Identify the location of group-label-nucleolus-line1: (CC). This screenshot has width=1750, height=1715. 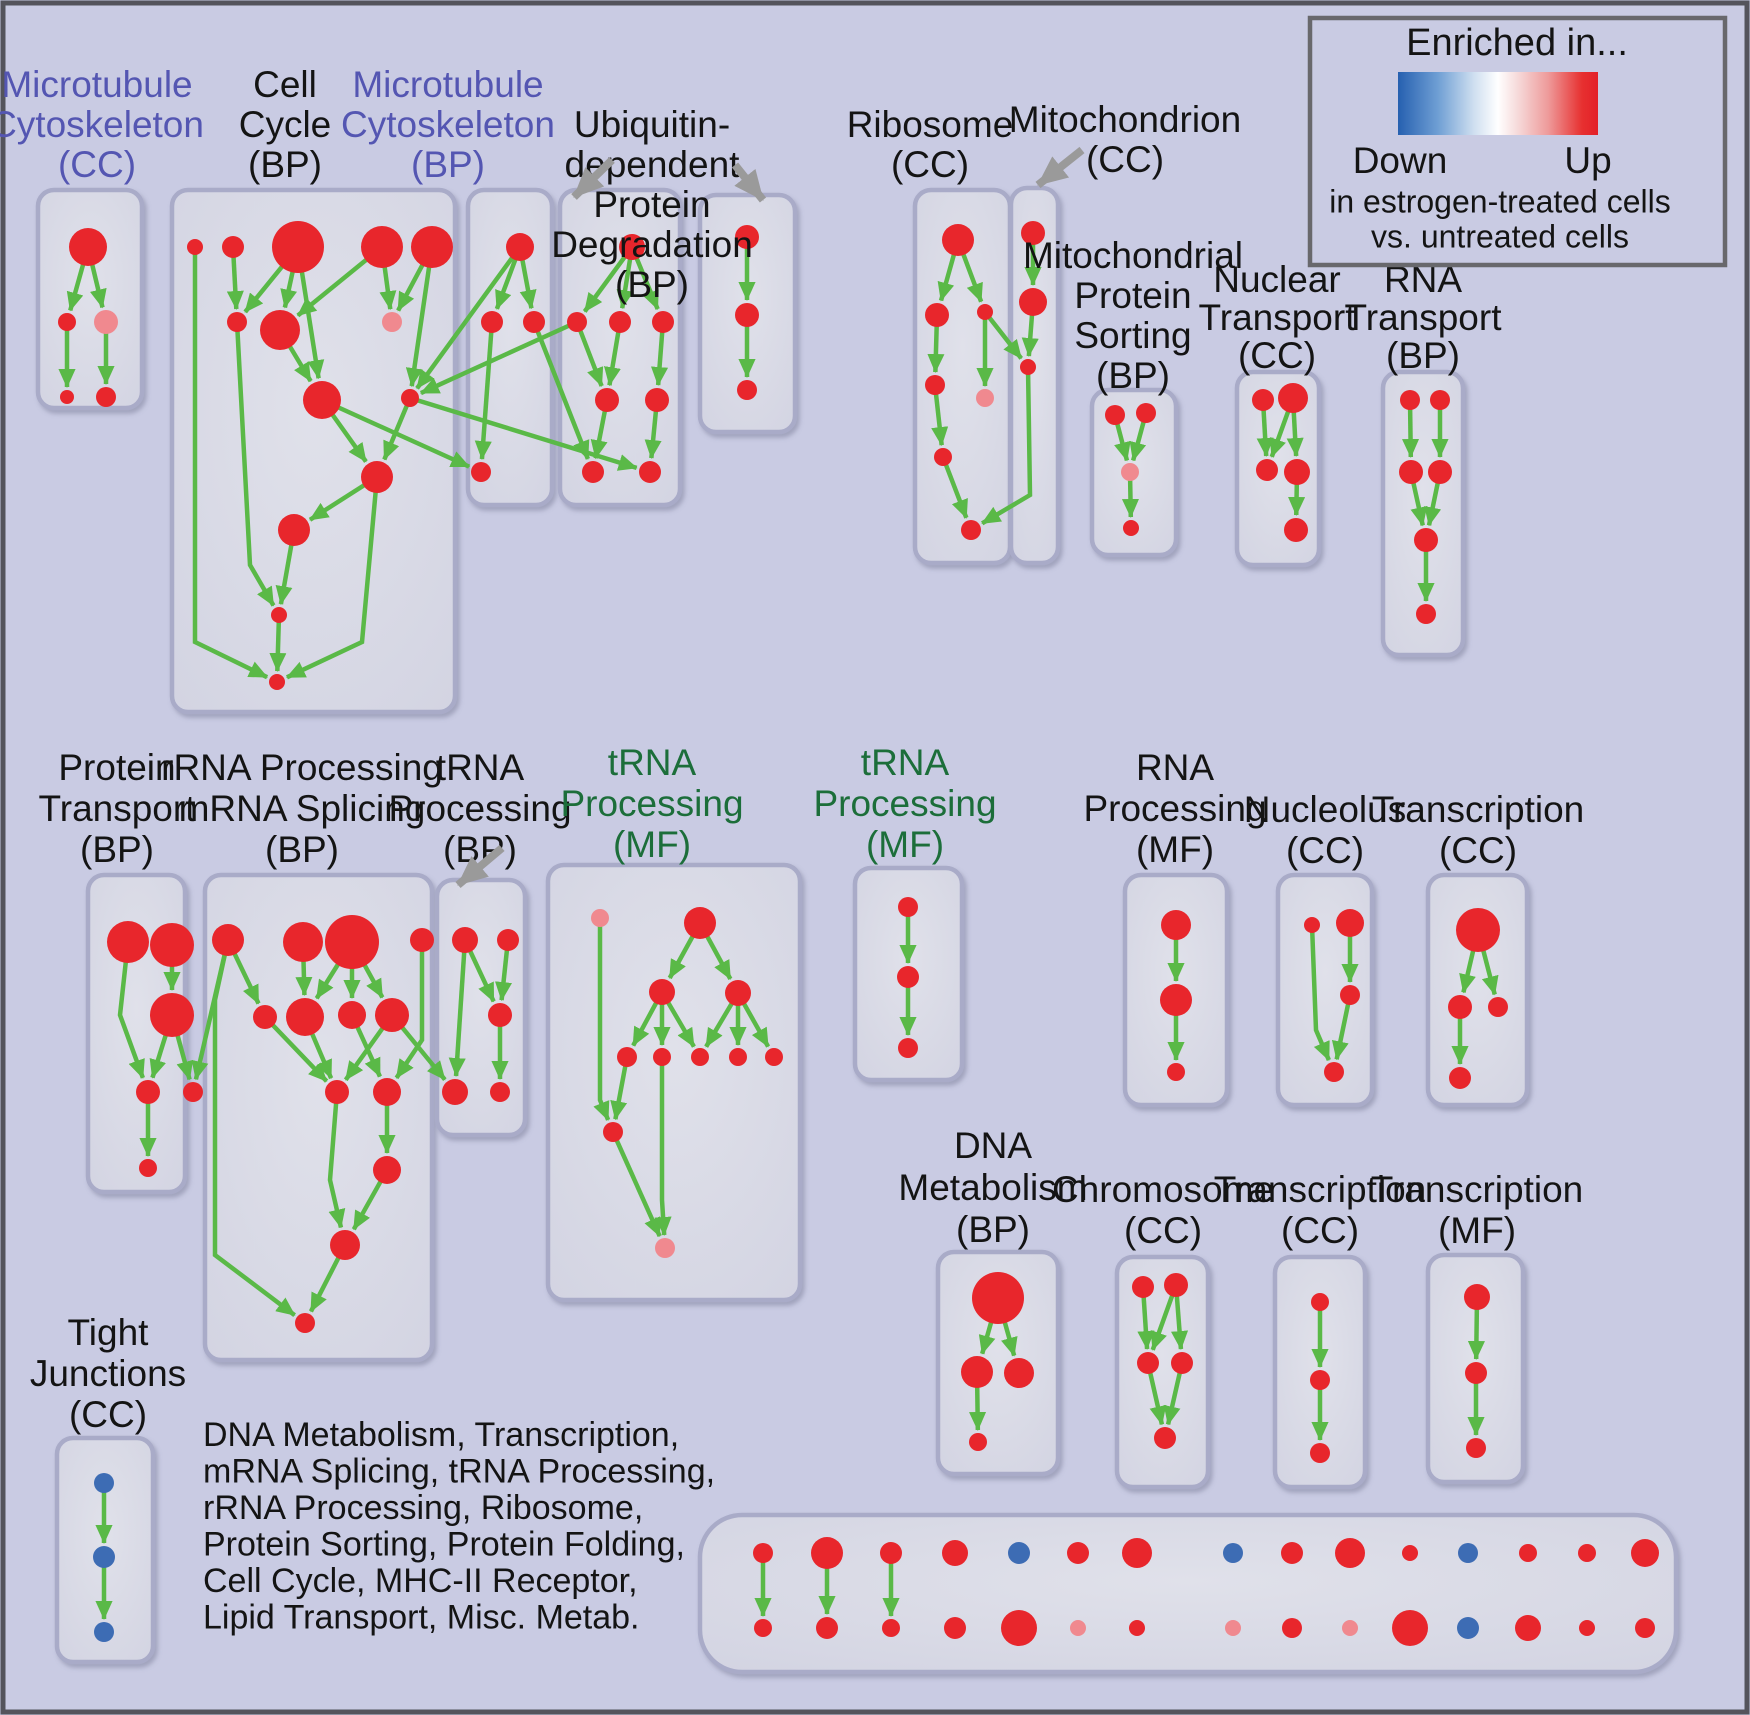
(1325, 850).